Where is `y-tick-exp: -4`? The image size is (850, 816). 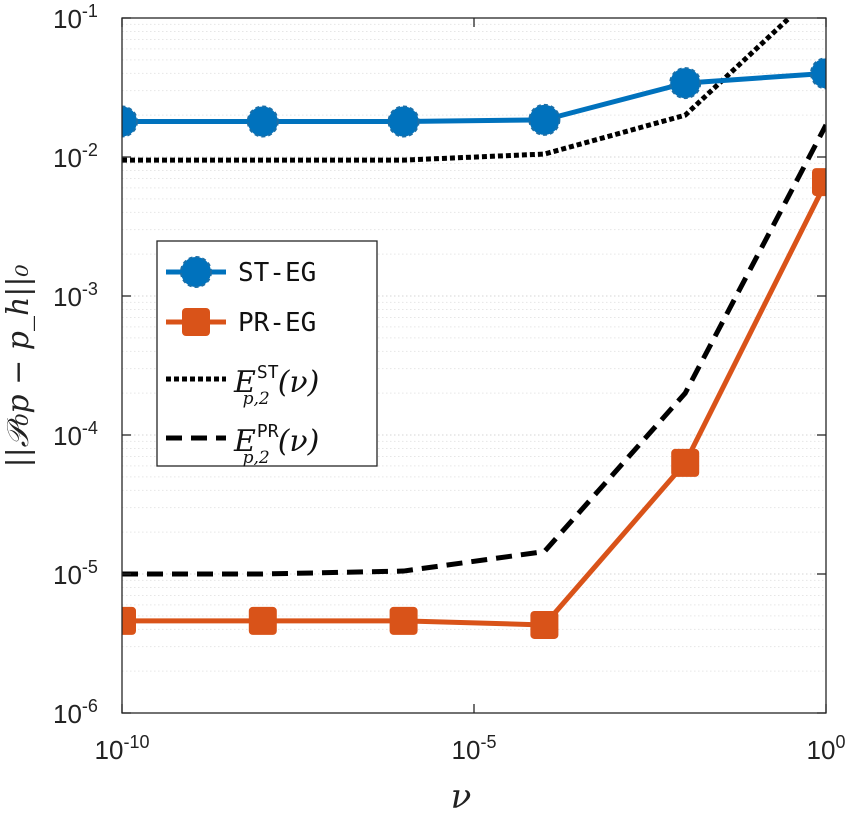
y-tick-exp: -4 is located at coordinates (90, 428).